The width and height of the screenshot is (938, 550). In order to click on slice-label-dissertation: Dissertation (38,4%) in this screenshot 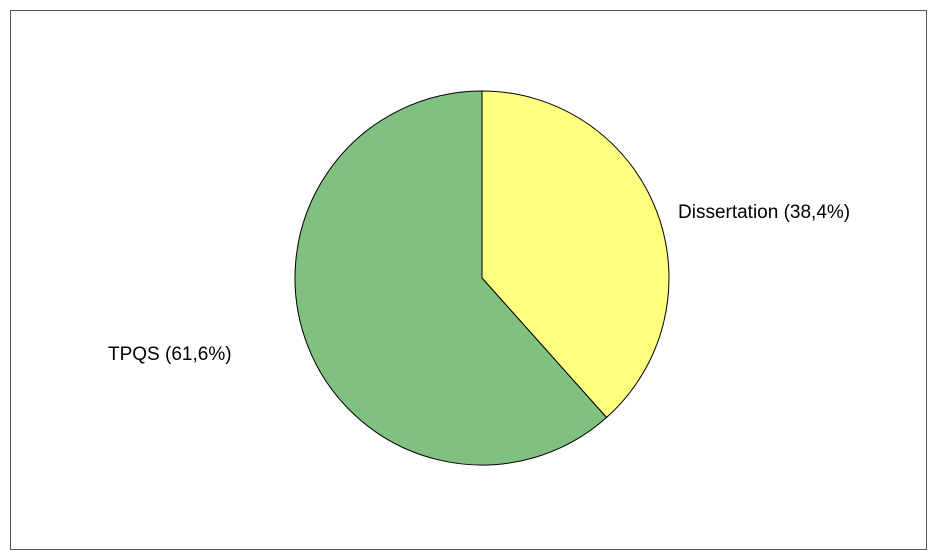, I will do `click(764, 212)`.